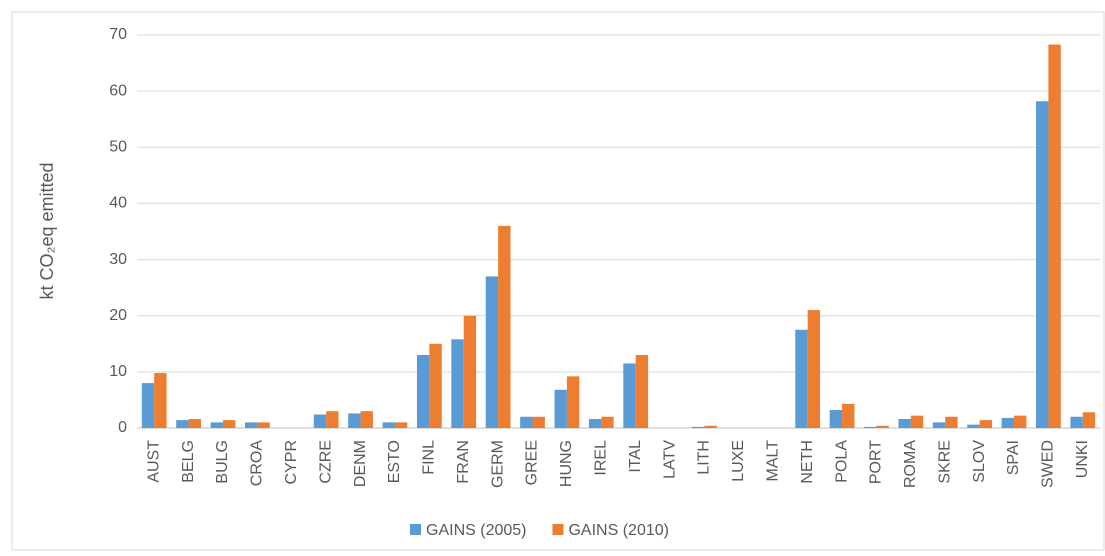 The width and height of the screenshot is (1105, 556). What do you see at coordinates (325, 462) in the screenshot?
I see `x-tick-label: CZRE` at bounding box center [325, 462].